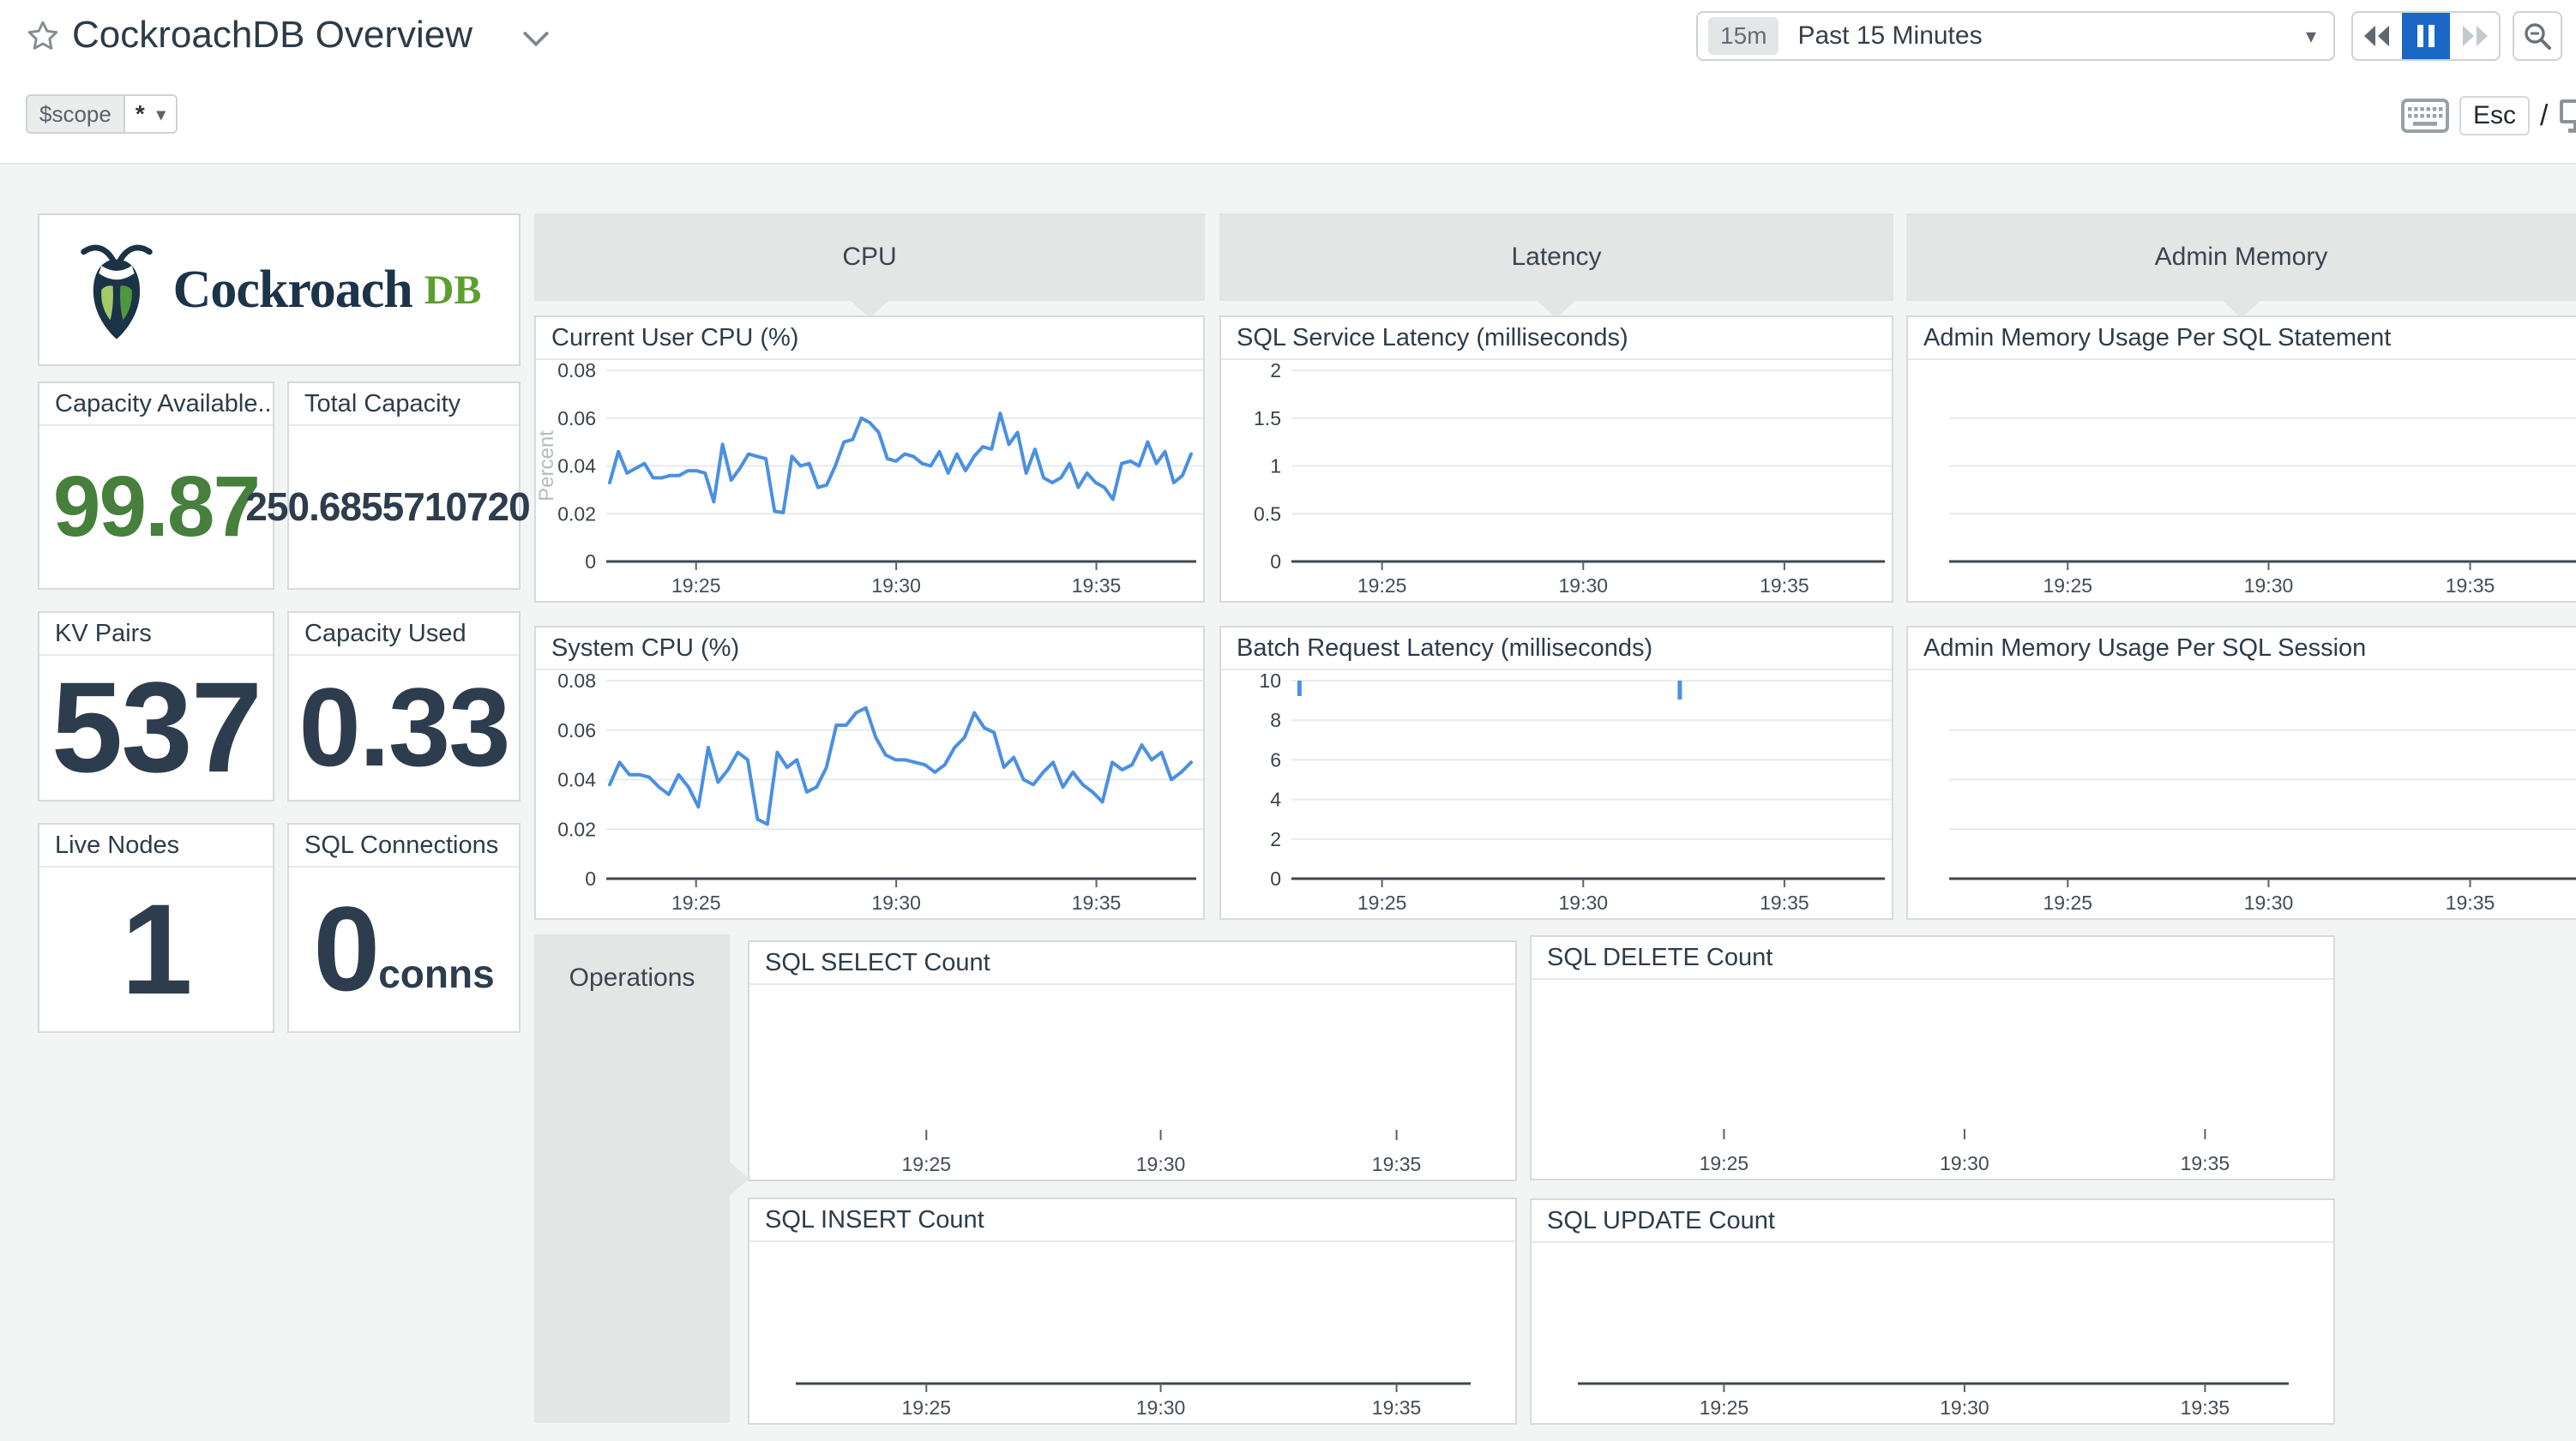 The height and width of the screenshot is (1441, 2576). I want to click on logo-wordmark: Cockroach, so click(292, 289).